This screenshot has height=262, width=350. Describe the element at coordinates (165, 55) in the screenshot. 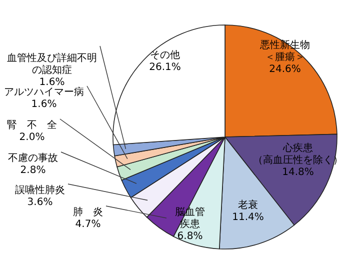

I see `slice-label: その他` at that location.